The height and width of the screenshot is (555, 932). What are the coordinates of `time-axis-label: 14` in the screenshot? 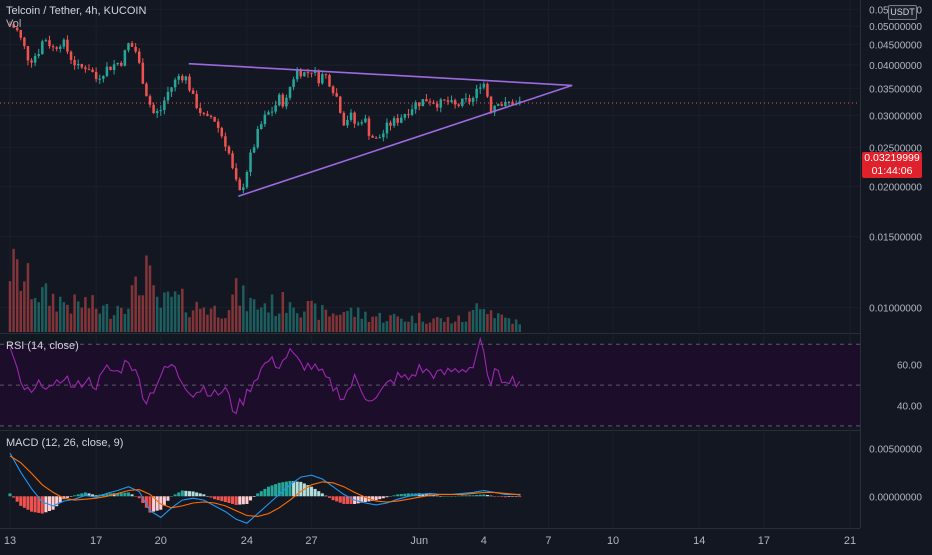 It's located at (699, 541).